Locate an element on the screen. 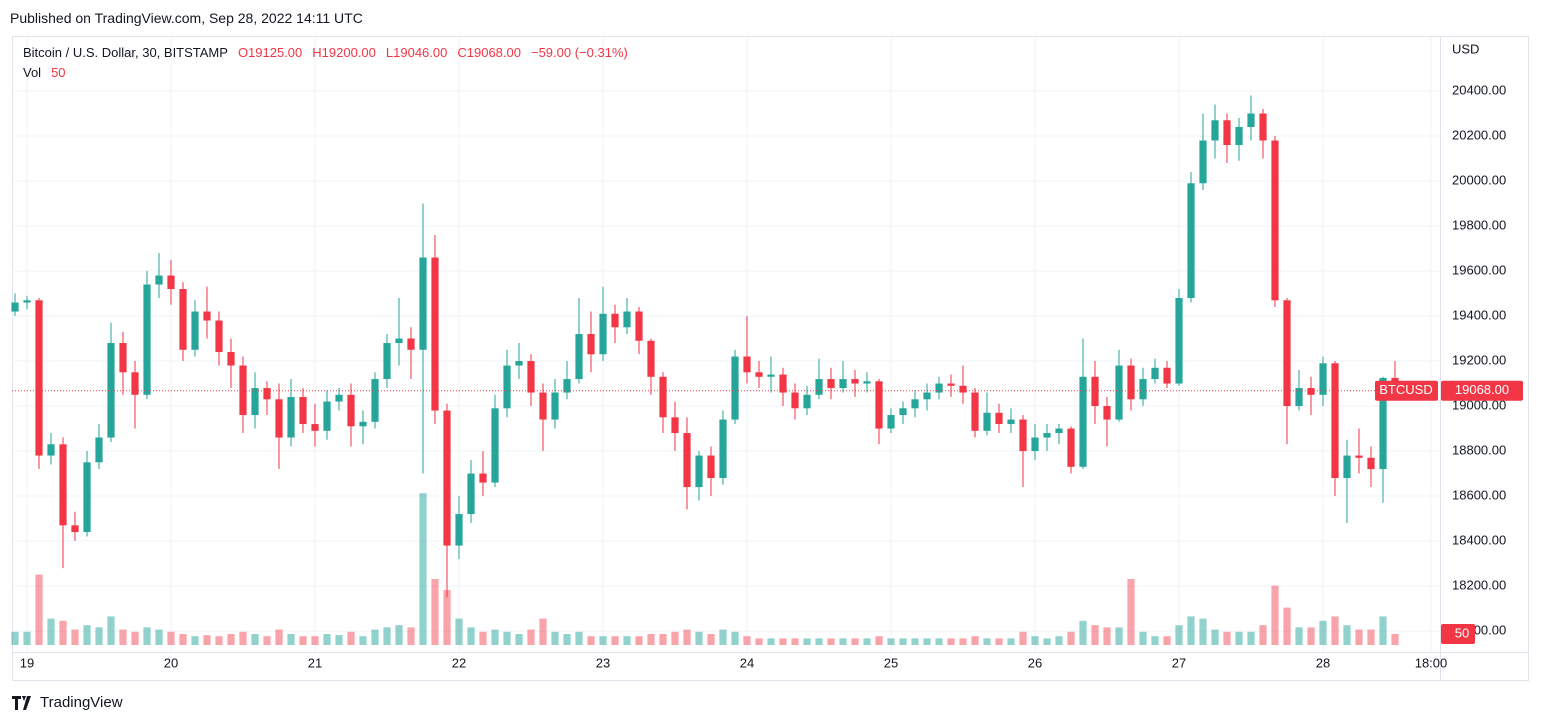 This screenshot has width=1541, height=725. y-tick-label: 20400.00 is located at coordinates (1479, 89).